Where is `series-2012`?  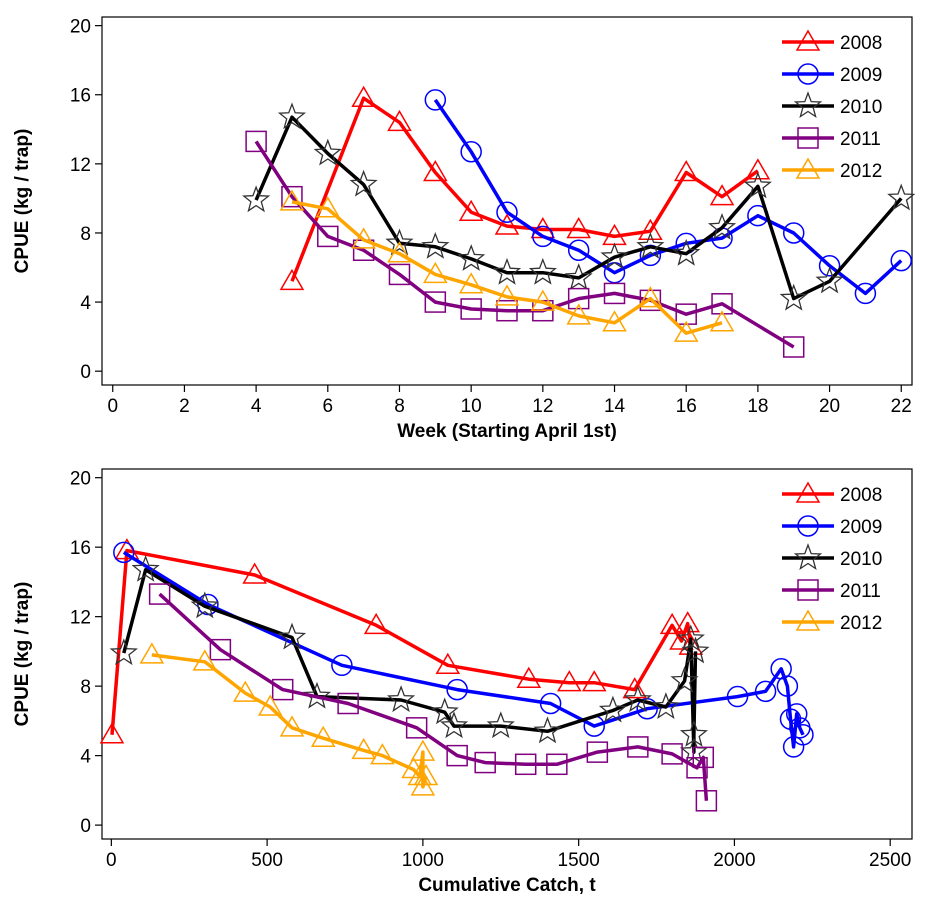 series-2012 is located at coordinates (507, 265).